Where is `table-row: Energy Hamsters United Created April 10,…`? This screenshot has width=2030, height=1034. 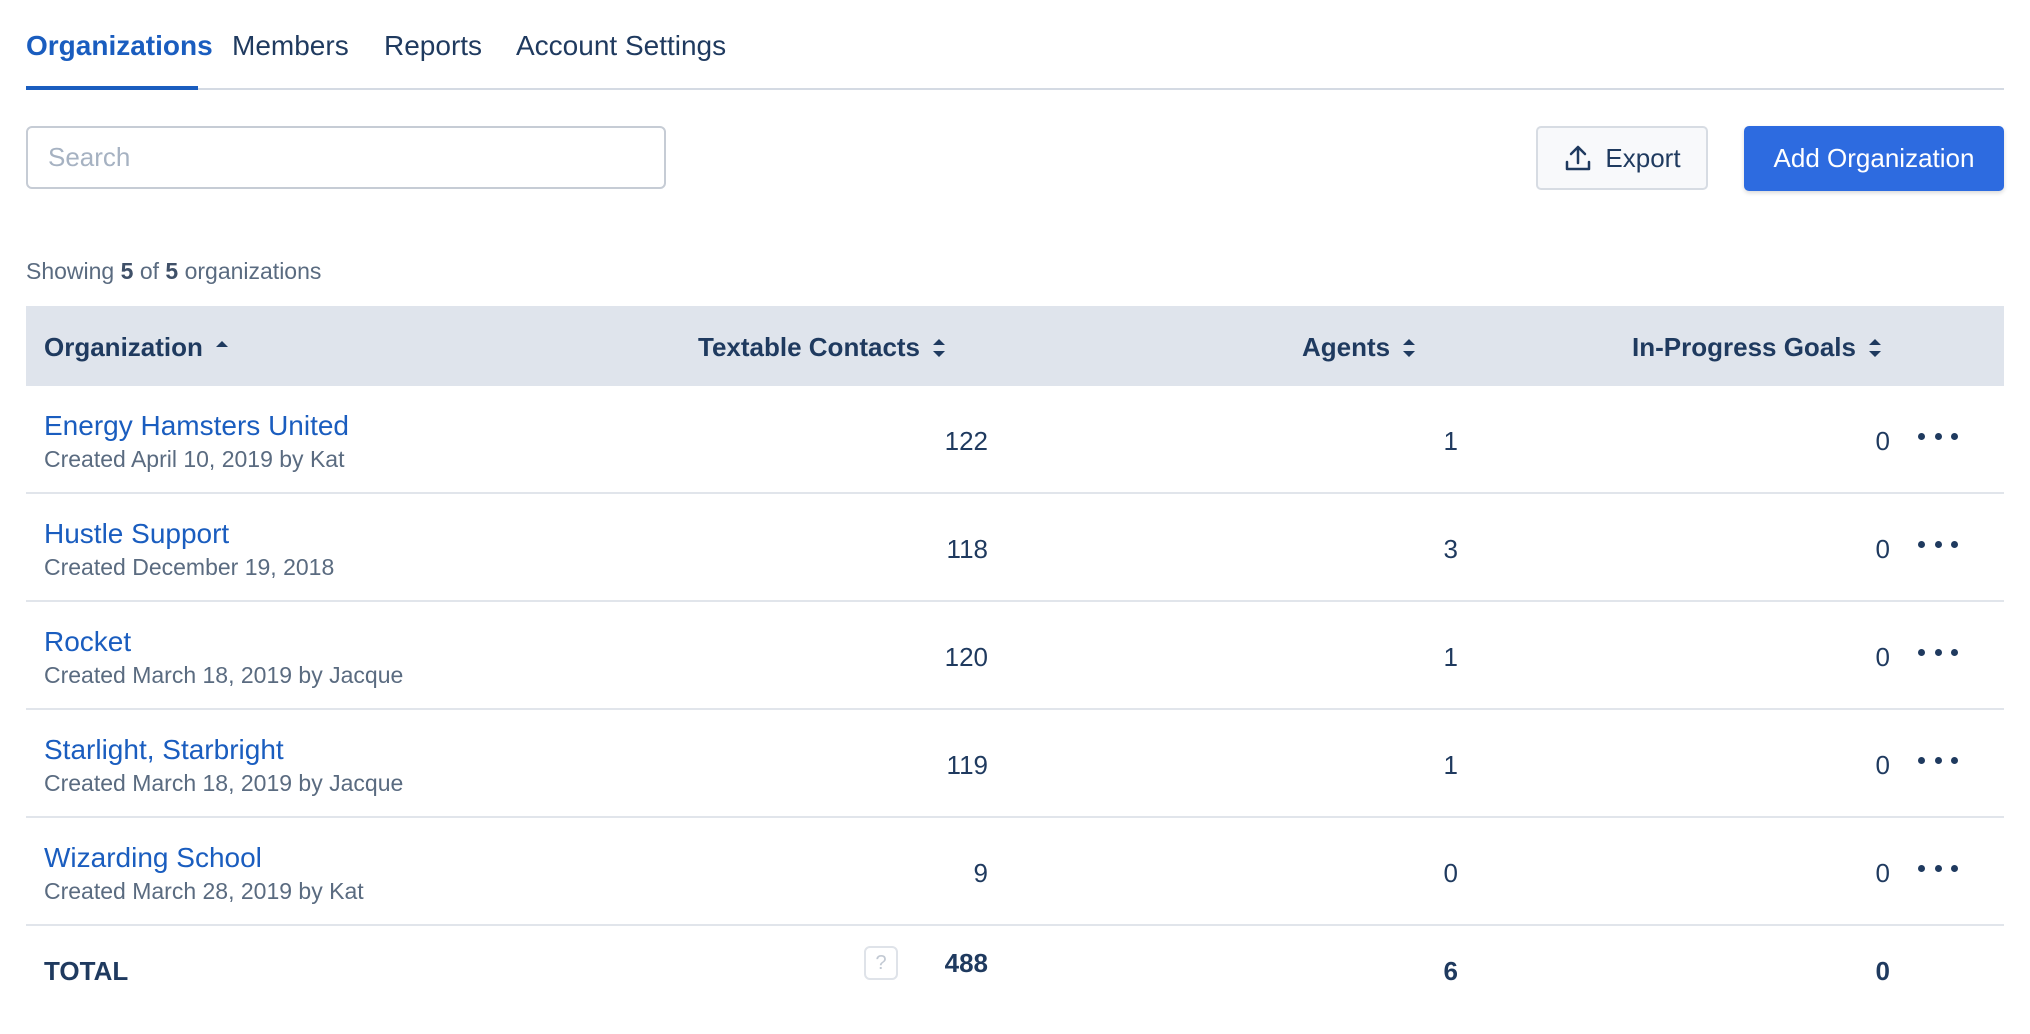
table-row: Energy Hamsters United Created April 10,… is located at coordinates (1015, 440).